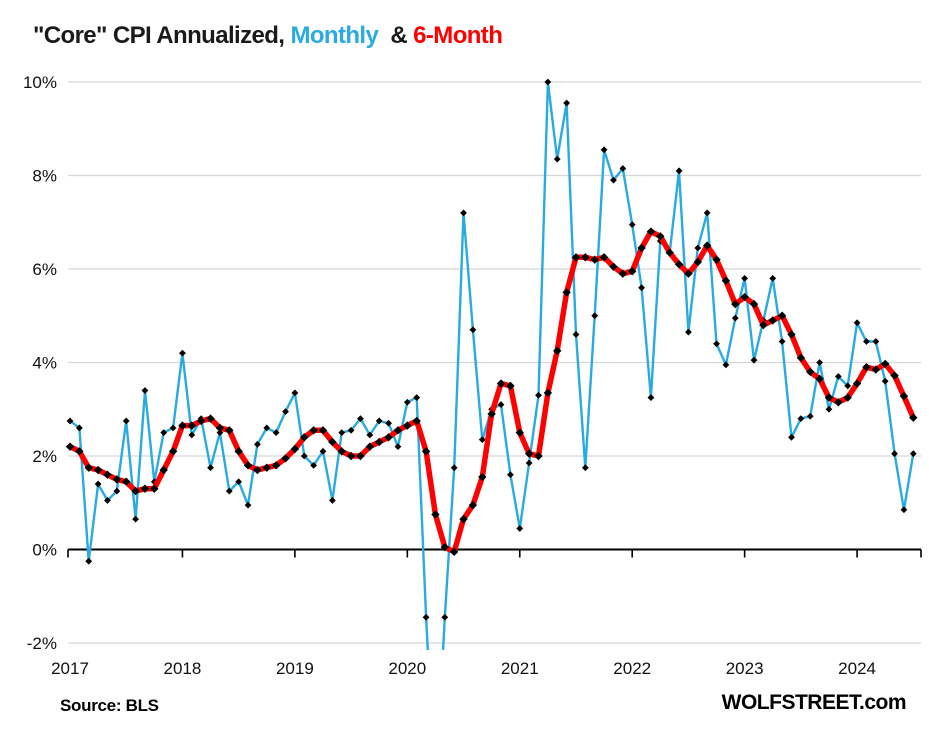 This screenshot has width=929, height=743. Describe the element at coordinates (109, 705) in the screenshot. I see `source-note: Source: BLS` at that location.